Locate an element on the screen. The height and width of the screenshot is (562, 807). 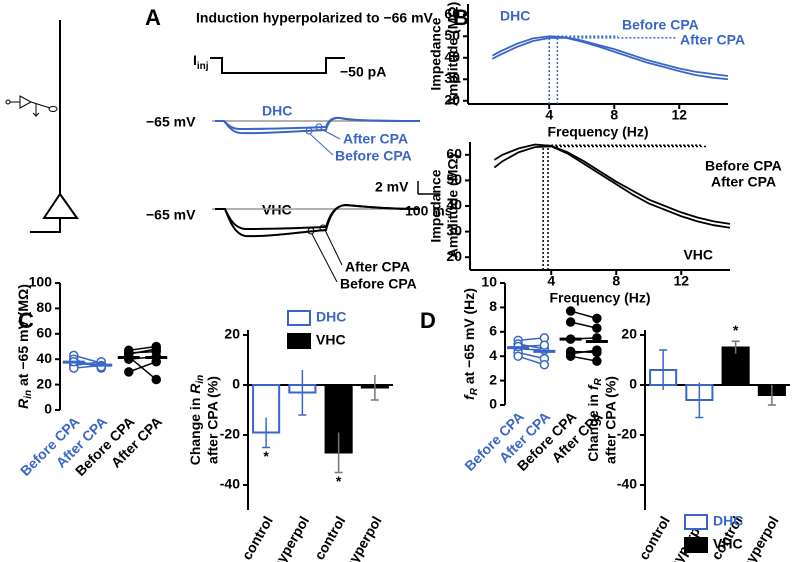
current-symbol: I is located at coordinates (195, 60).